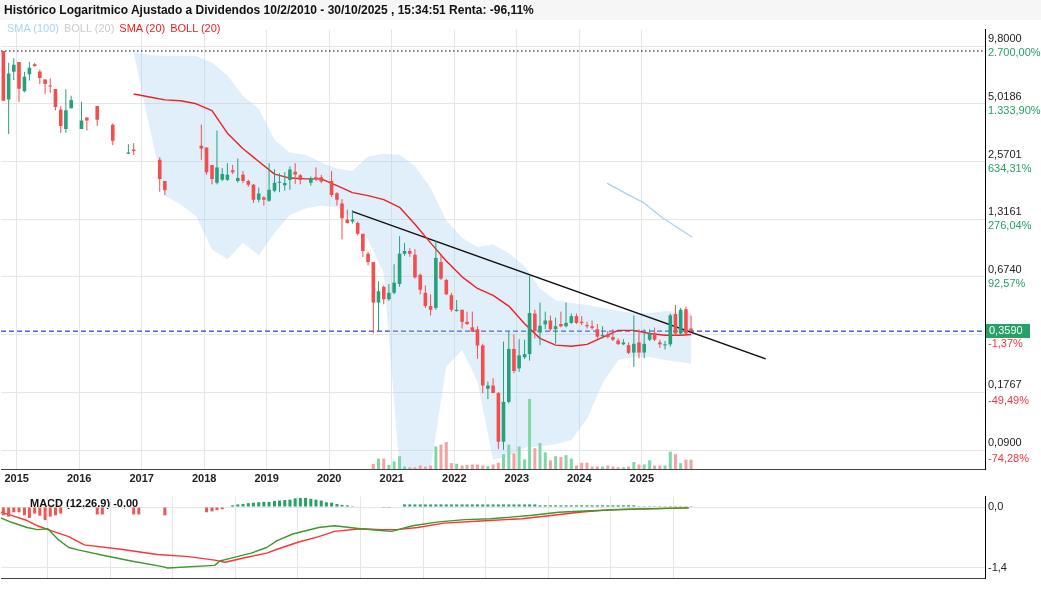 The image size is (1041, 592). I want to click on legend-label: BOLL (20), so click(195, 28).